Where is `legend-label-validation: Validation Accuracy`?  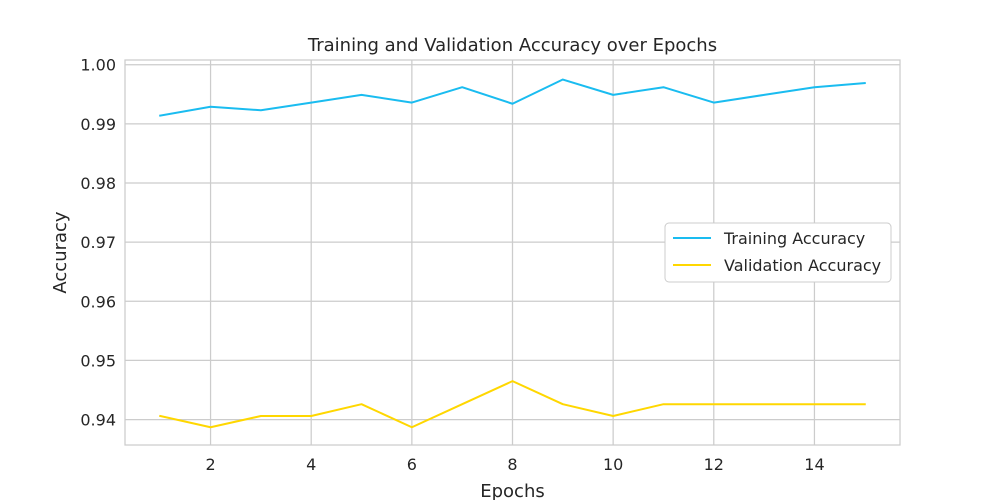 legend-label-validation: Validation Accuracy is located at coordinates (802, 265).